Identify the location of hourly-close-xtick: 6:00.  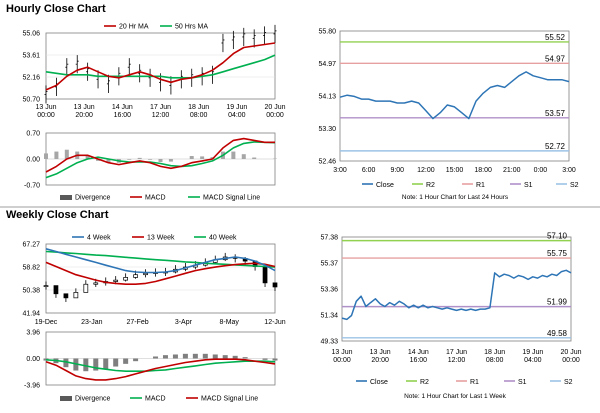
(369, 170).